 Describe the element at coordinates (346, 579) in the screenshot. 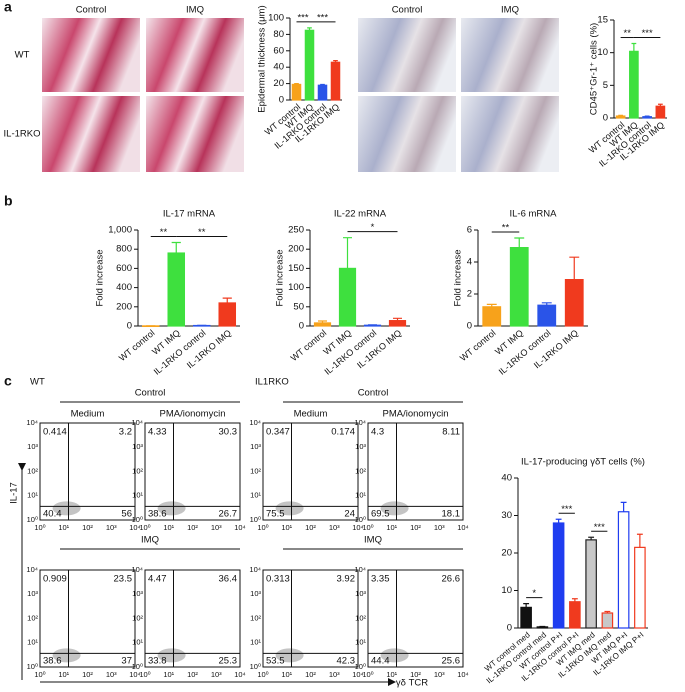

I see `quadrant-value: 3.92` at that location.